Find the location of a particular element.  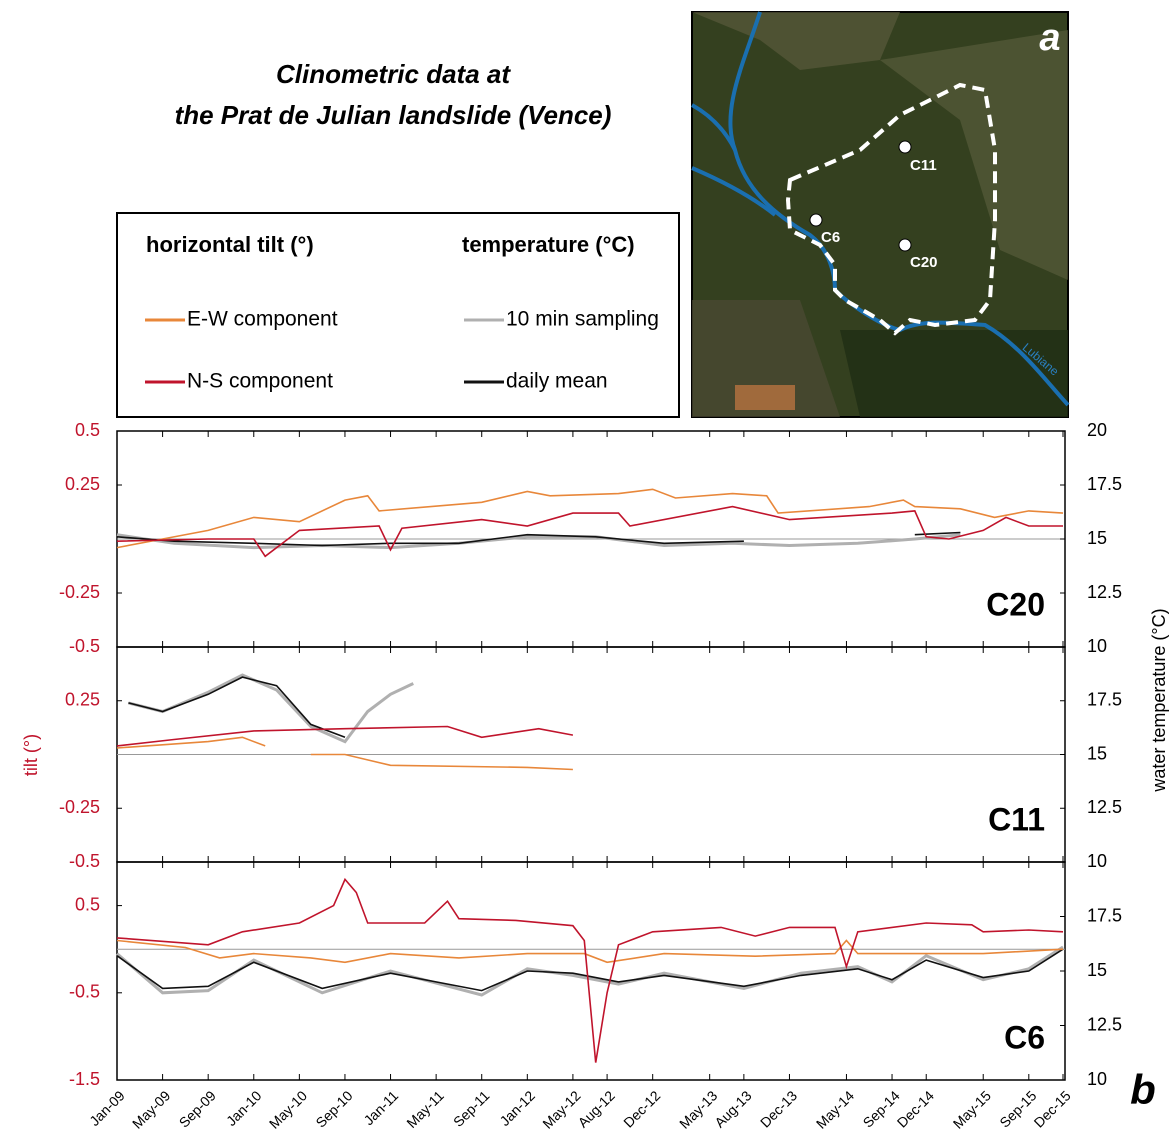

x-tick-label: Sep-14 is located at coordinates (881, 1108).